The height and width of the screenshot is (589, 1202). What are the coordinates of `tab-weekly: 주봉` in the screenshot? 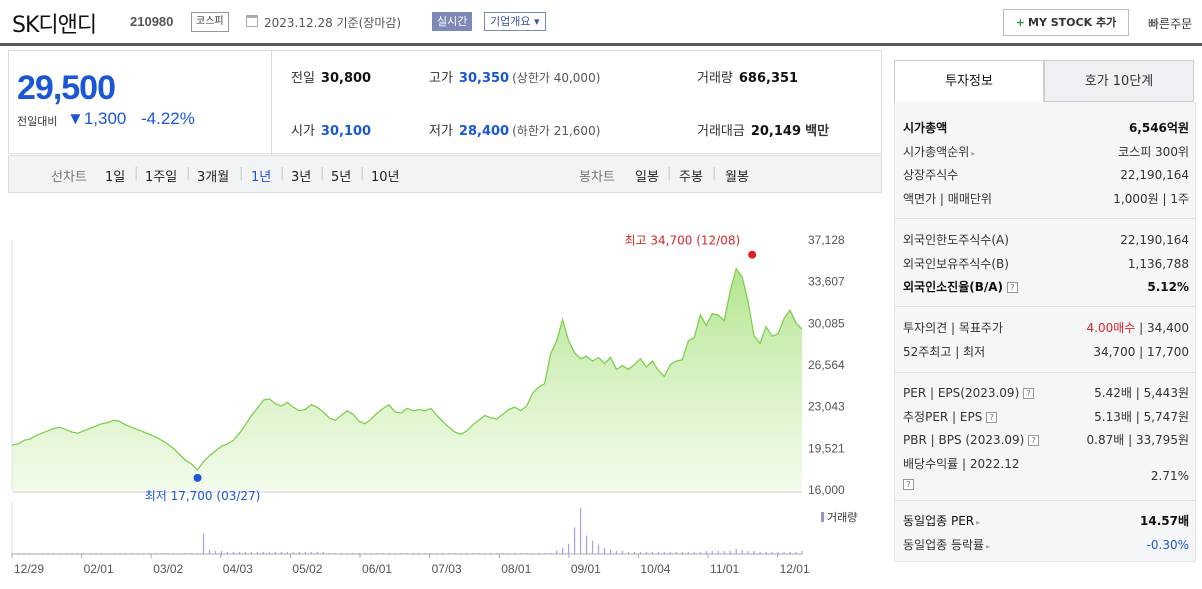 It's located at (691, 177).